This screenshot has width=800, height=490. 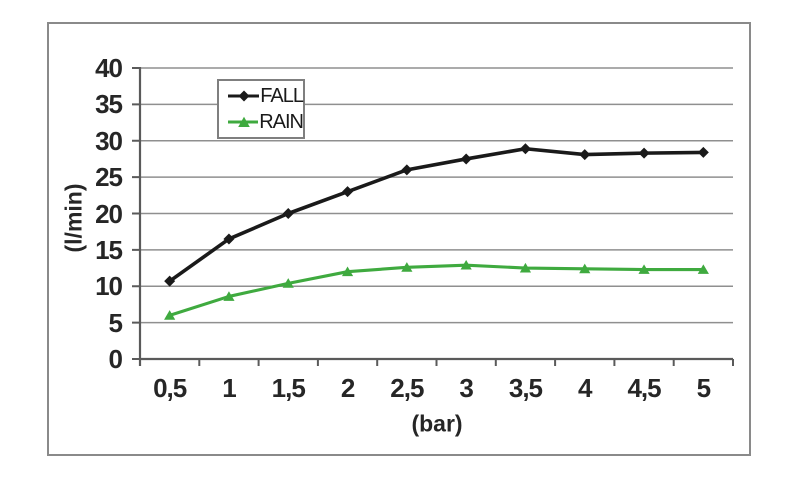 What do you see at coordinates (109, 68) in the screenshot?
I see `y-tick-label: 40` at bounding box center [109, 68].